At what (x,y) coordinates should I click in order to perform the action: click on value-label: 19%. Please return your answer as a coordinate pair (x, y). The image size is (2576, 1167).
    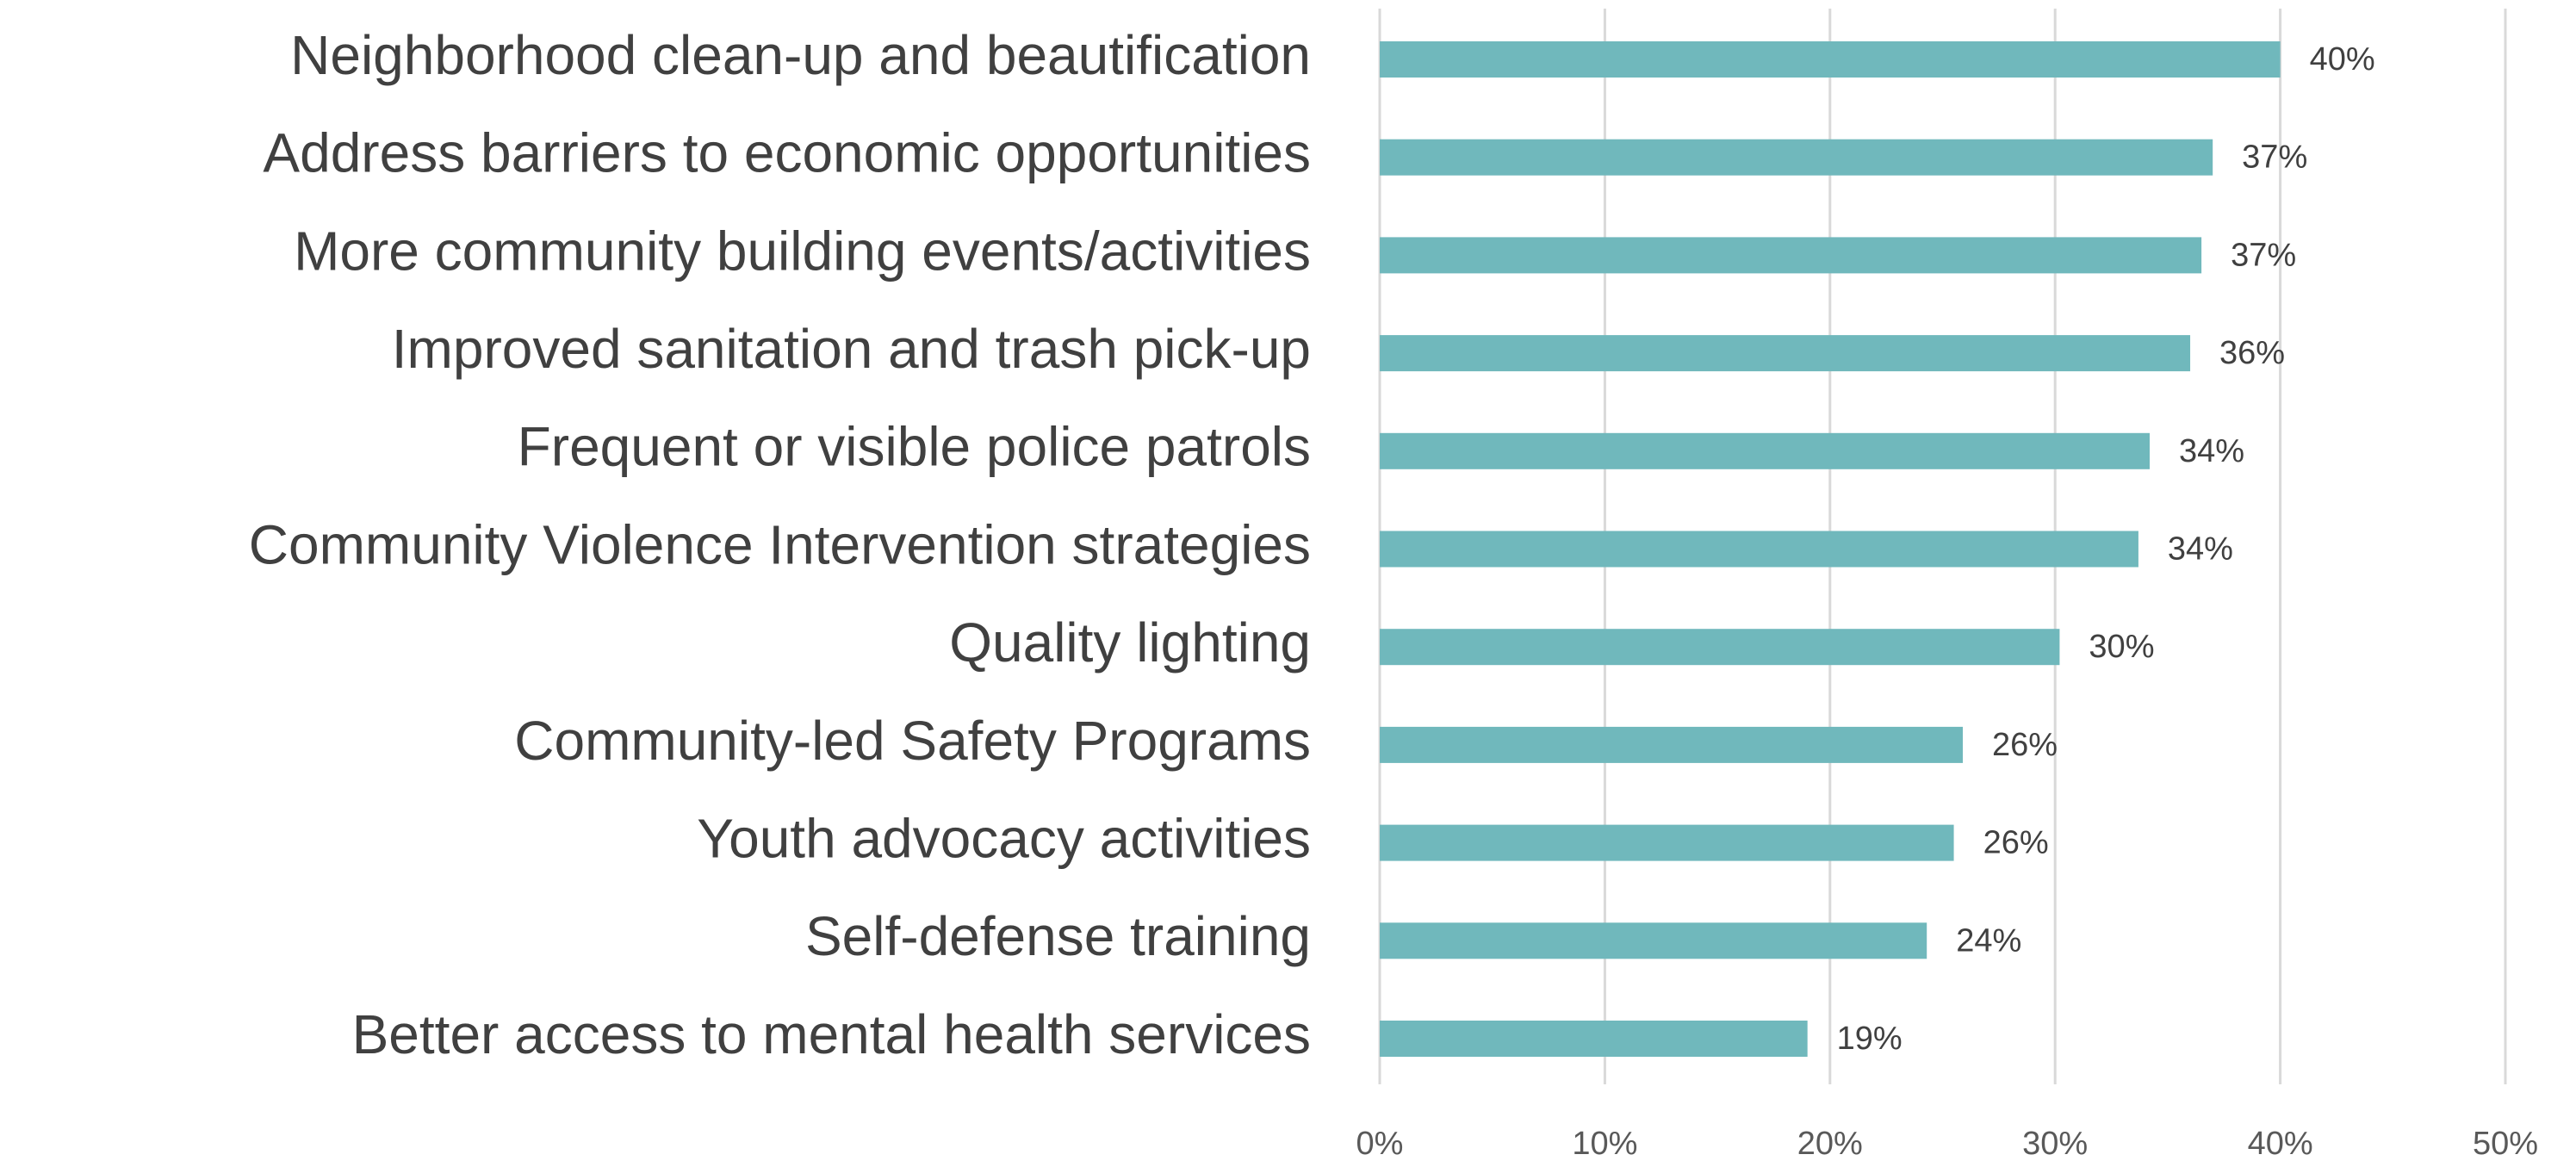
    Looking at the image, I should click on (1870, 1039).